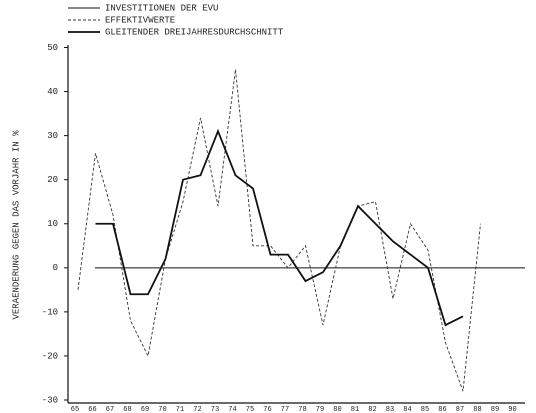 This screenshot has height=413, width=536. Describe the element at coordinates (215, 409) in the screenshot. I see `x-tick-label: 73` at that location.